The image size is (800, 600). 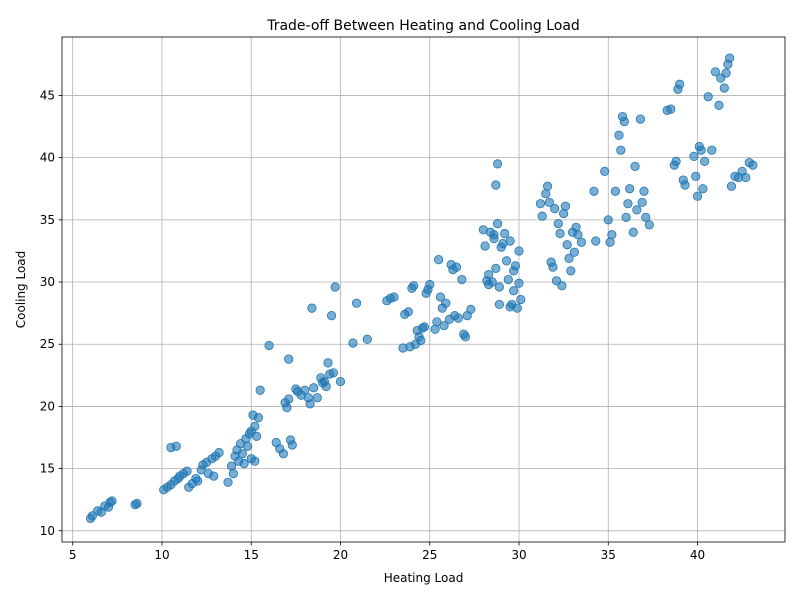 What do you see at coordinates (518, 555) in the screenshot?
I see `x-tick-label: 30` at bounding box center [518, 555].